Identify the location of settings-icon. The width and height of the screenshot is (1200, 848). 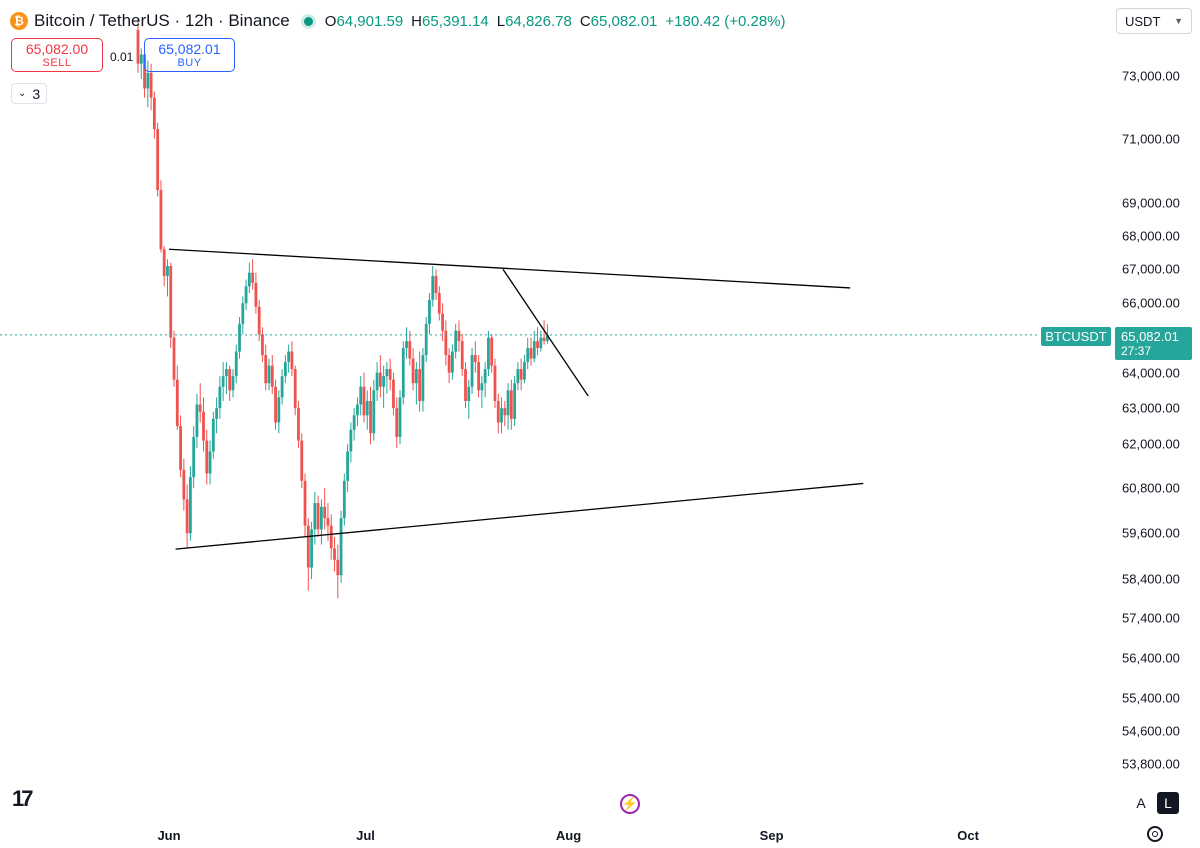
(1155, 834).